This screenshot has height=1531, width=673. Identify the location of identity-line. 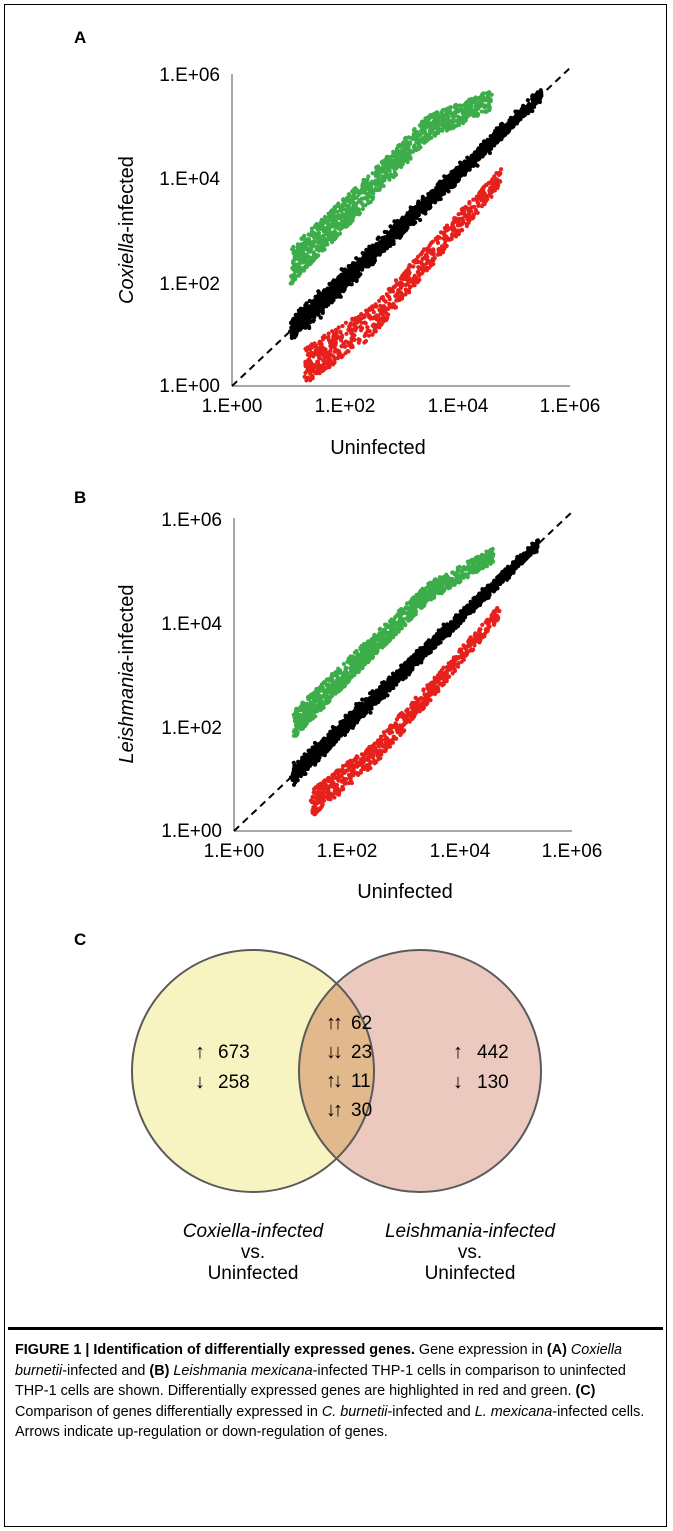
(401, 227).